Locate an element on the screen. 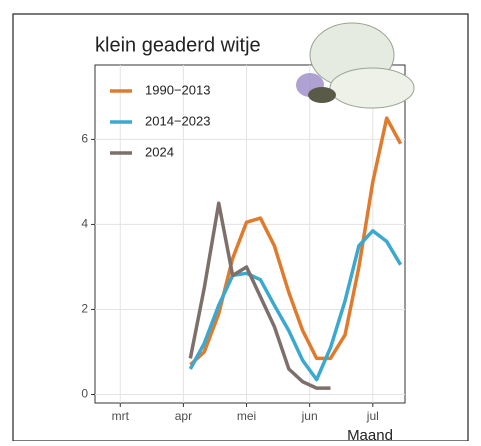 The image size is (481, 446). x-axis-label: Maand is located at coordinates (370, 434).